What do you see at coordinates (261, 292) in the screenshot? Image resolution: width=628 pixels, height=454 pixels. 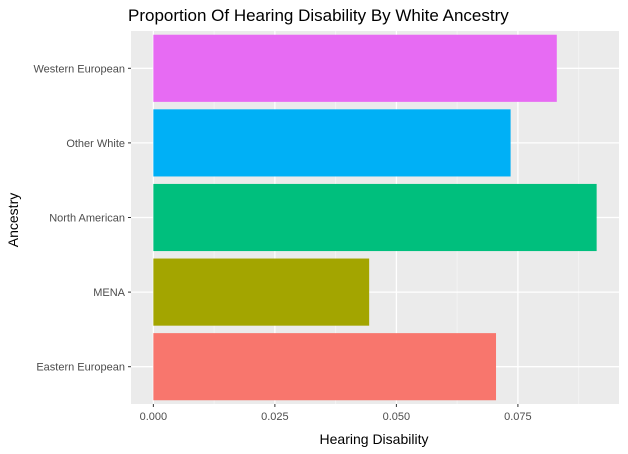 I see `bar-mena` at bounding box center [261, 292].